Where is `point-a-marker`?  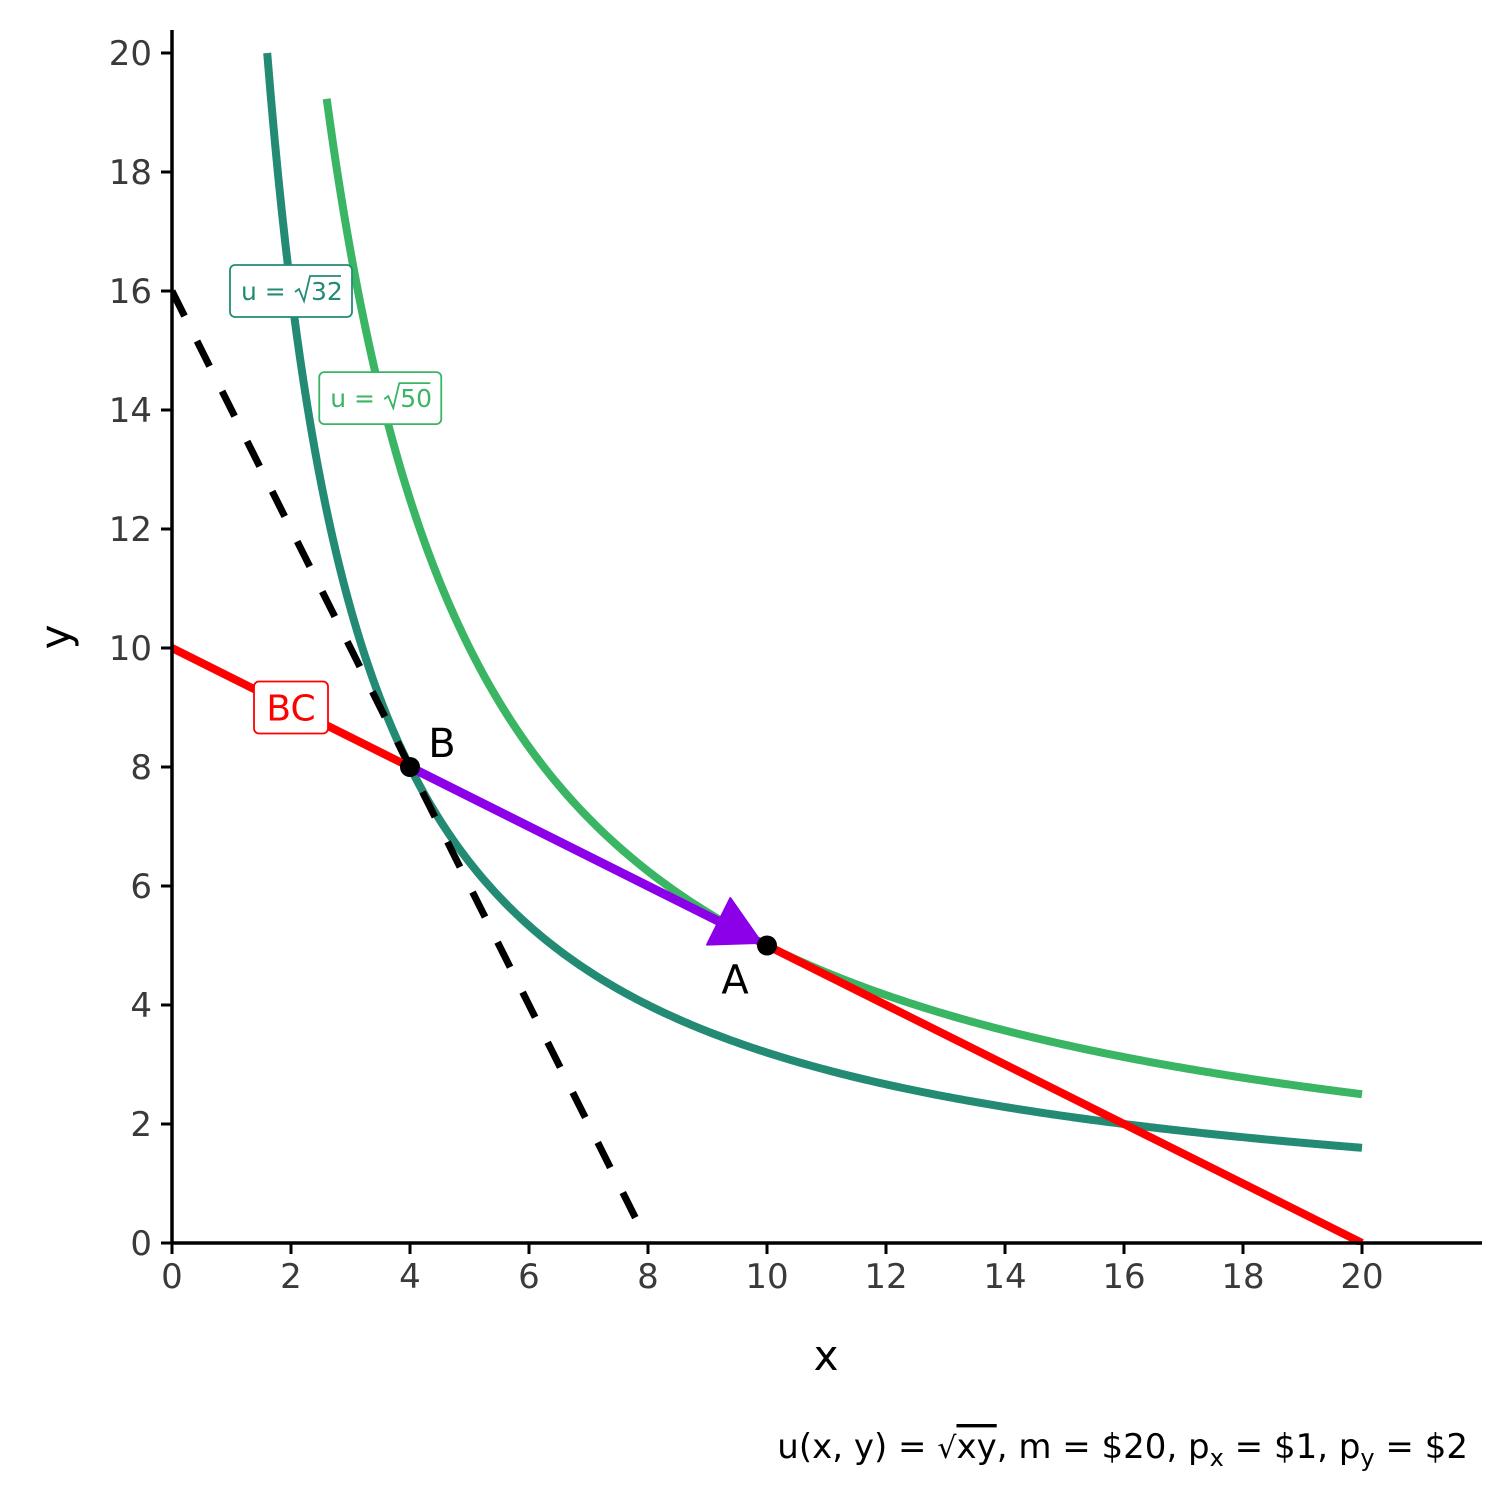
point-a-marker is located at coordinates (767, 945).